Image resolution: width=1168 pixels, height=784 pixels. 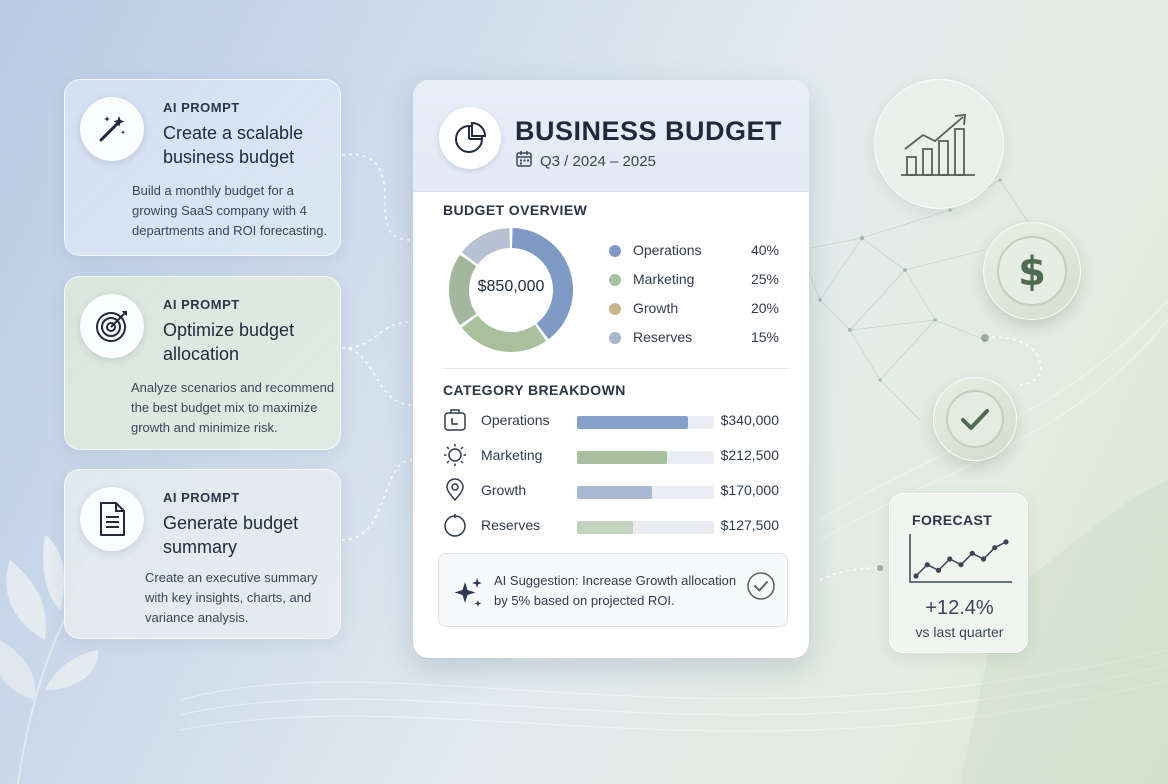 What do you see at coordinates (952, 520) in the screenshot?
I see `forecast-label: FORECAST` at bounding box center [952, 520].